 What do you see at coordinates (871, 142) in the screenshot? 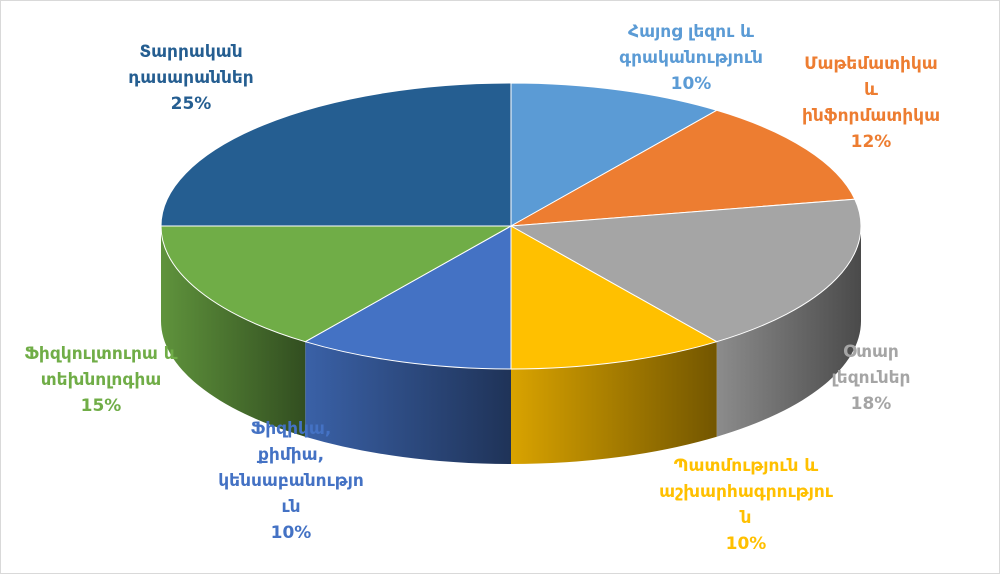
I see `value-label: 12%` at bounding box center [871, 142].